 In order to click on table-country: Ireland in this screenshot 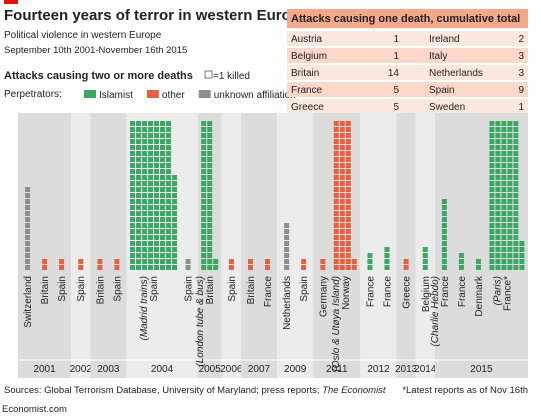, I will do `click(444, 39)`.